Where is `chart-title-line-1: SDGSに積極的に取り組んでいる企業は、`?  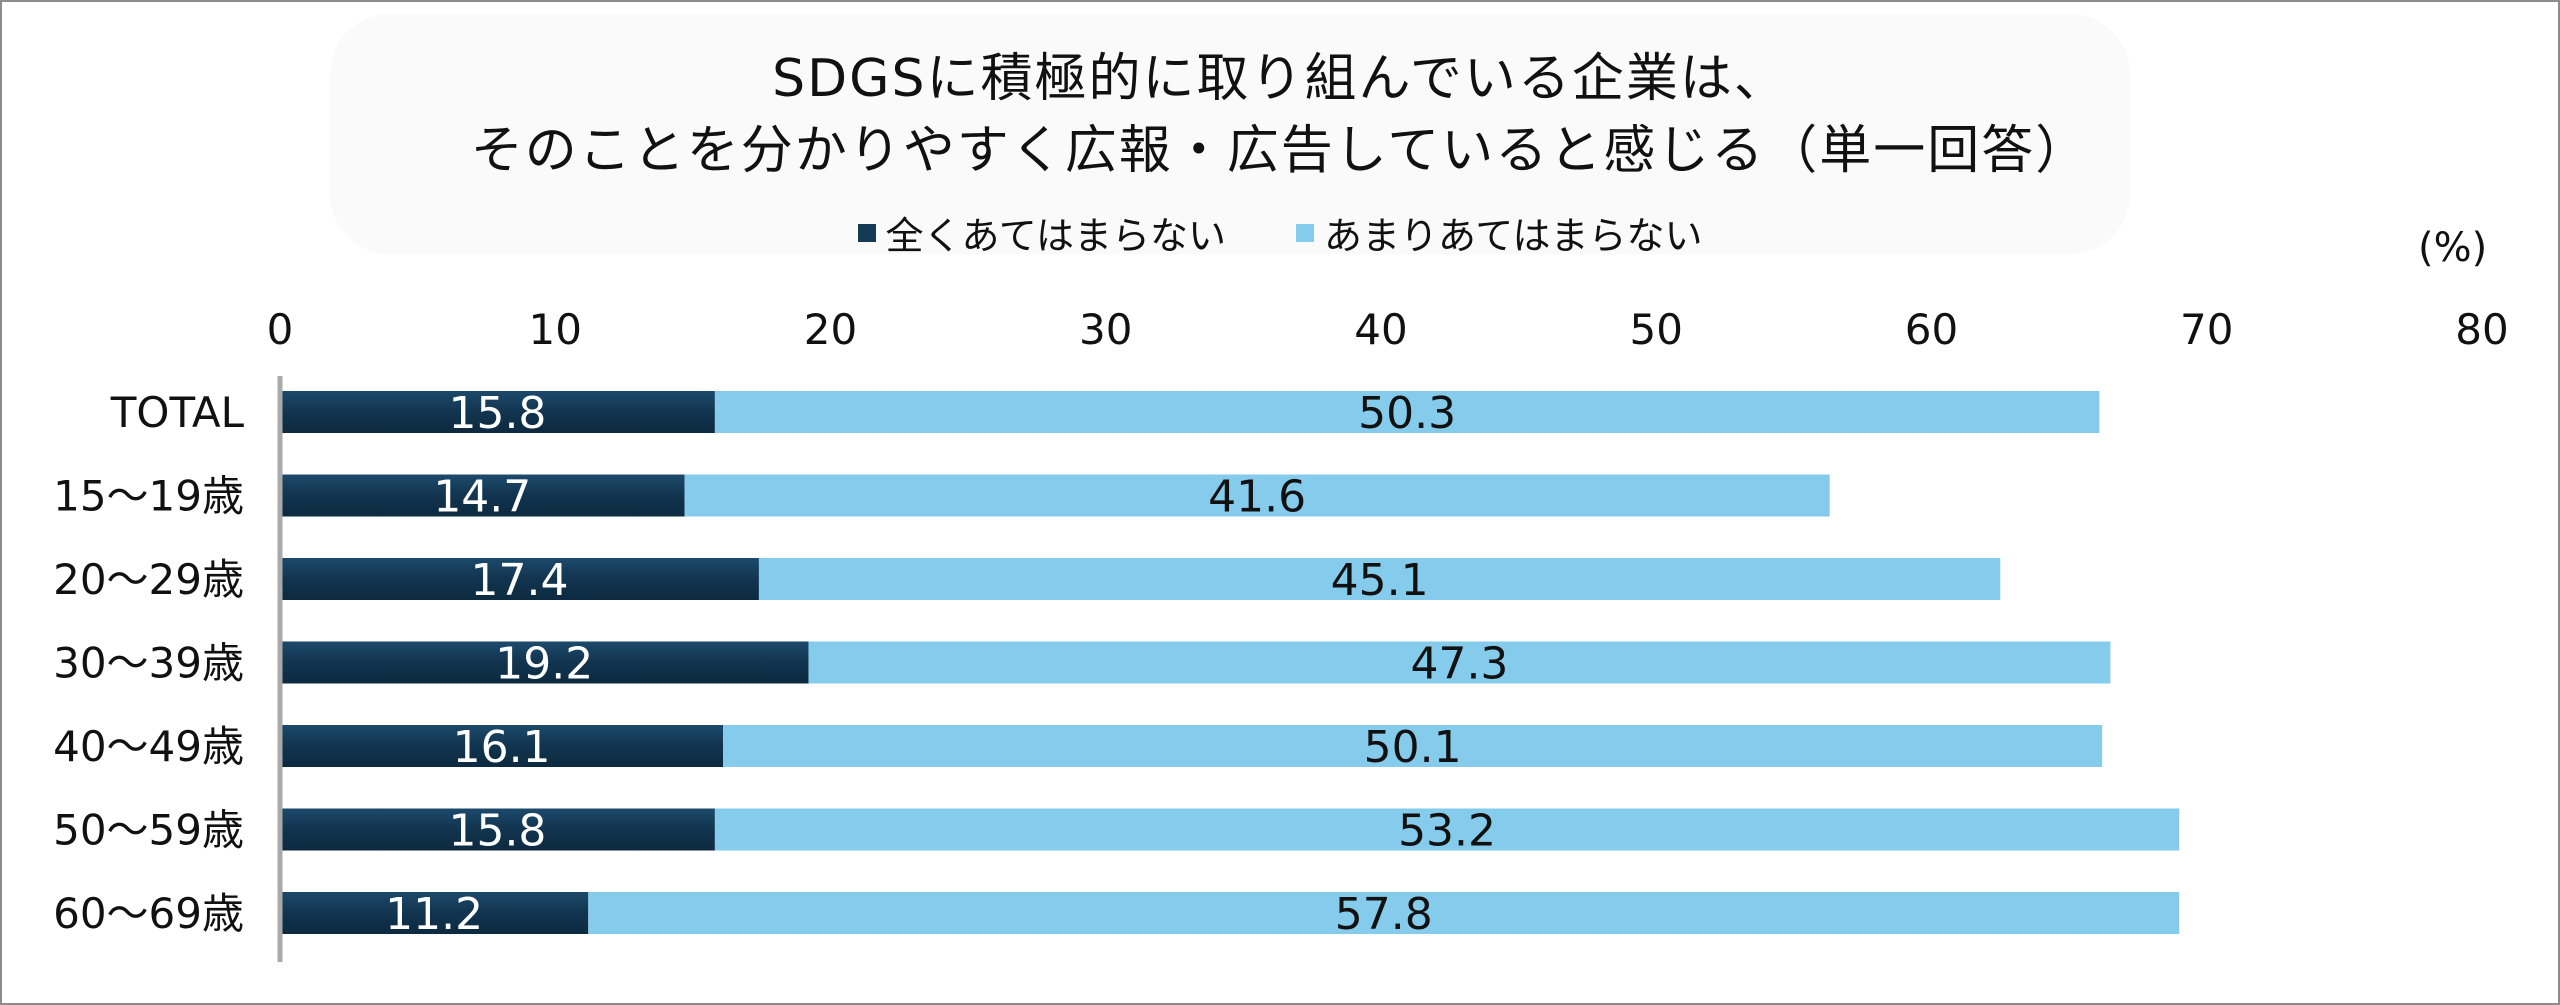
chart-title-line-1: SDGSに積極的に取り組んでいる企業は、 is located at coordinates (1280, 79).